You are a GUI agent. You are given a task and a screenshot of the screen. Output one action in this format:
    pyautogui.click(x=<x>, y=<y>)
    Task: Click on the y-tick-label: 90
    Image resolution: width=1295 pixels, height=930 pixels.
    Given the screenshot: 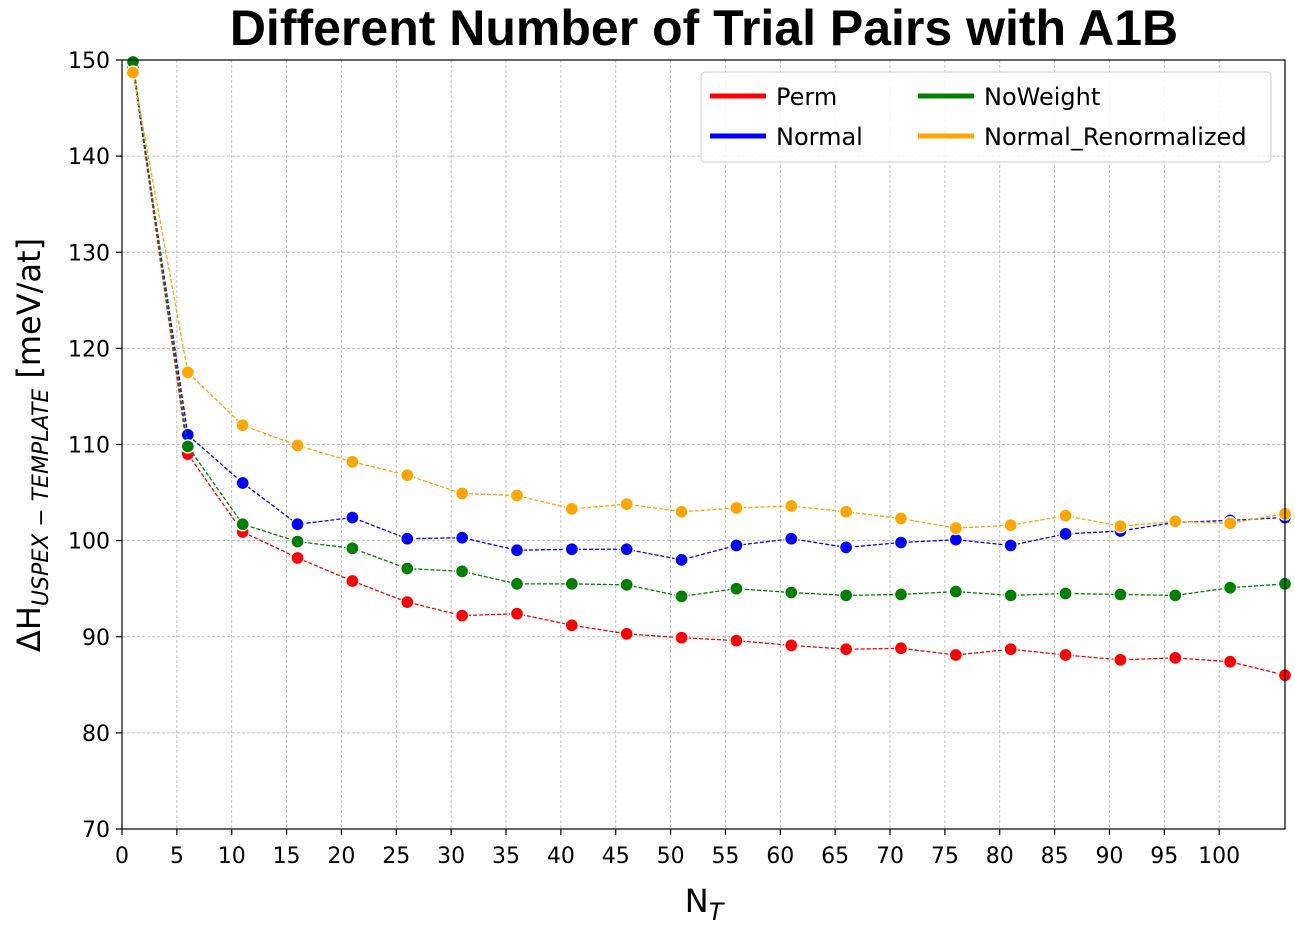 What is the action you would take?
    pyautogui.click(x=96, y=638)
    